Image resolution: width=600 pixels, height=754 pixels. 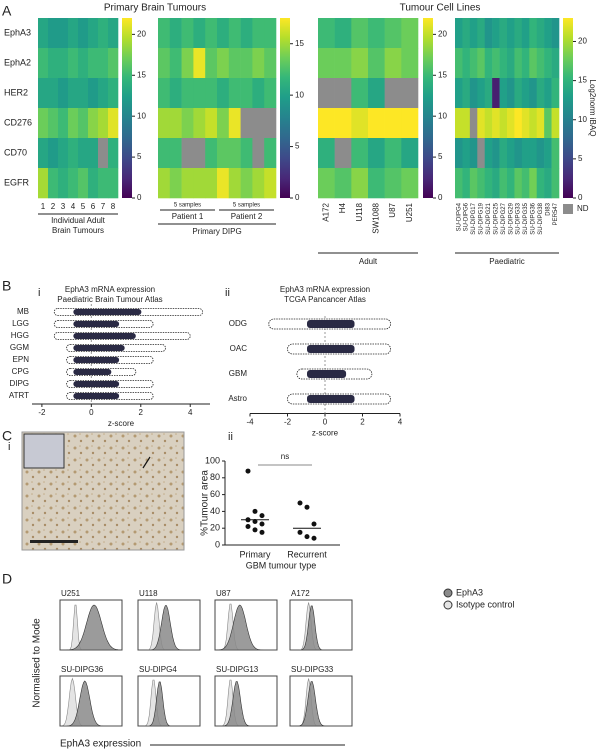 I want to click on row-label: EGFR, so click(x=17, y=182).